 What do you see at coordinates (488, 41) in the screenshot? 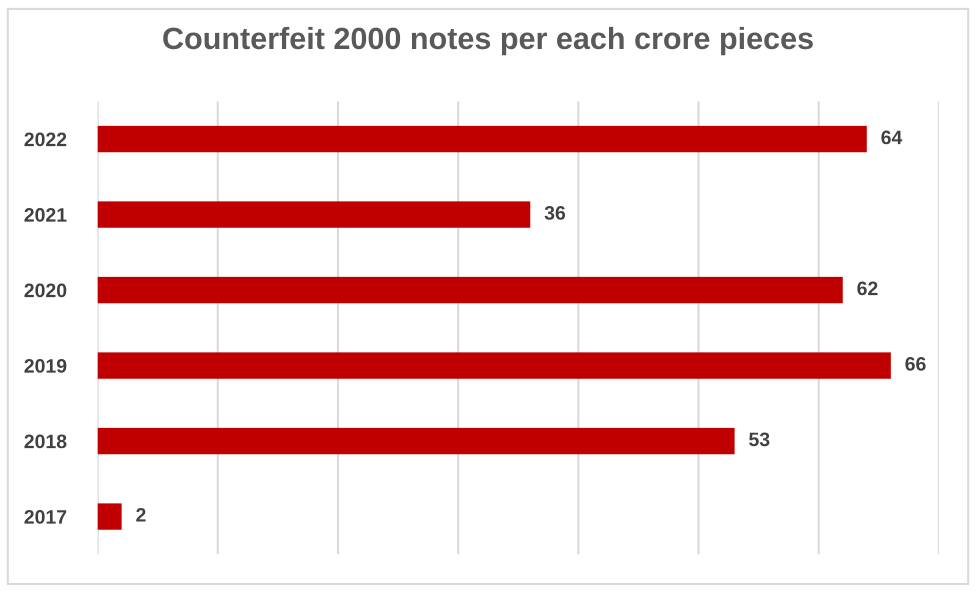
I see `chart-title: Counterfeit 2000 notes per each crore pieces` at bounding box center [488, 41].